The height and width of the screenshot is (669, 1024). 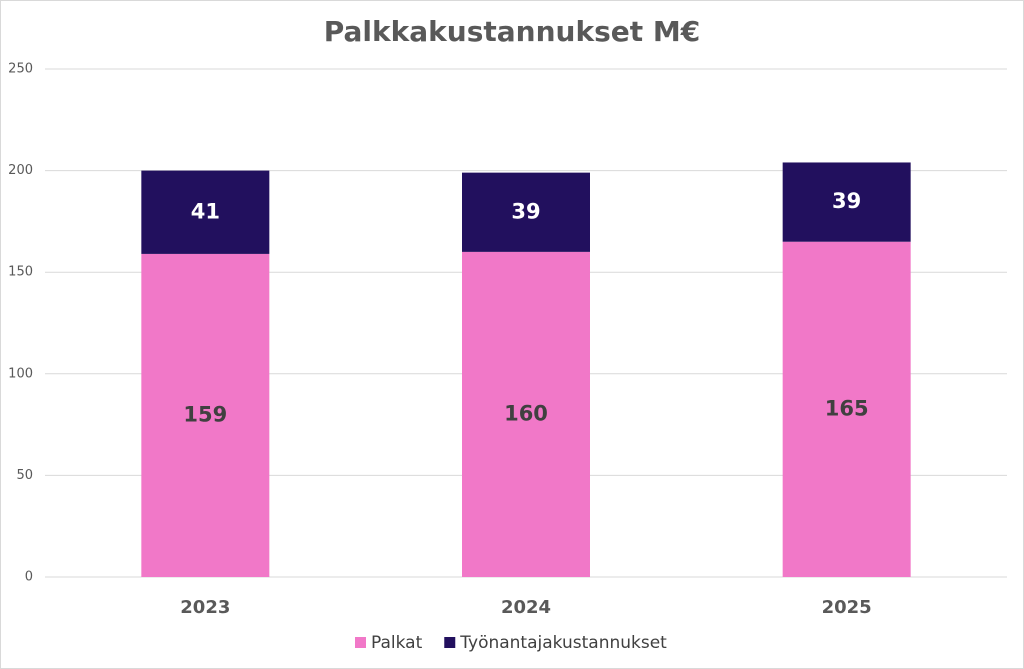 What do you see at coordinates (847, 607) in the screenshot?
I see `x-tick-label: 2025` at bounding box center [847, 607].